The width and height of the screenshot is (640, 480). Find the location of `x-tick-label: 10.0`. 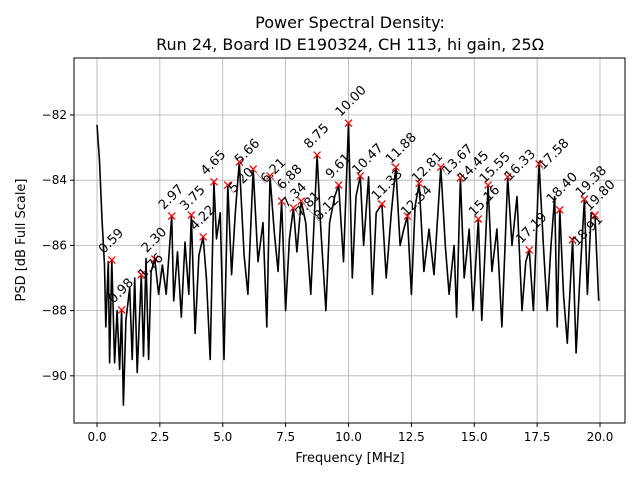

x-tick-label: 10.0 is located at coordinates (348, 437).